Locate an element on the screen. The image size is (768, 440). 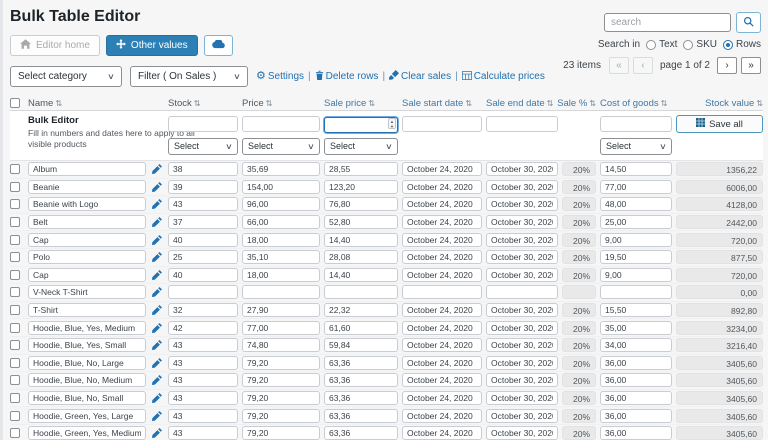
clear-sales-link: Clear sales is located at coordinates (420, 76).